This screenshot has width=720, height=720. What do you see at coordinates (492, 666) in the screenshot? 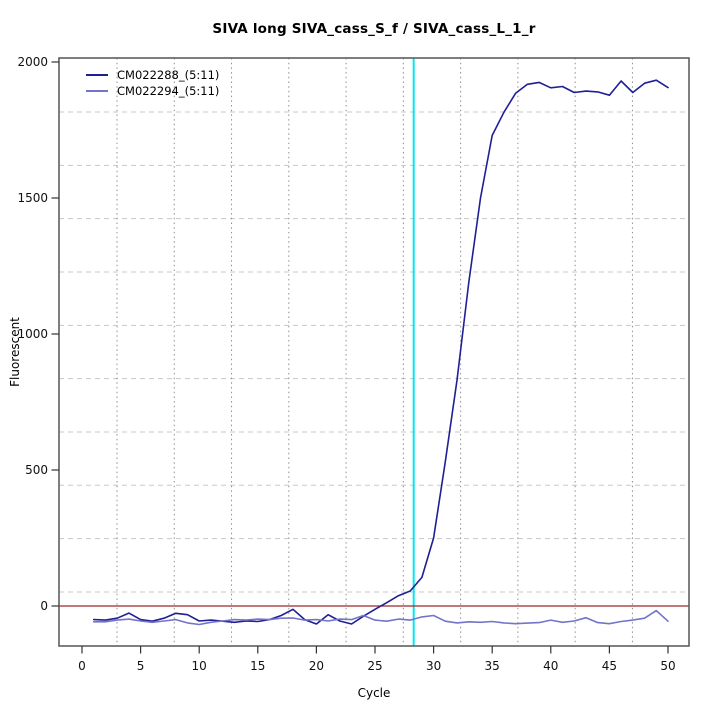
I see `x-tick-label: 35` at bounding box center [492, 666].